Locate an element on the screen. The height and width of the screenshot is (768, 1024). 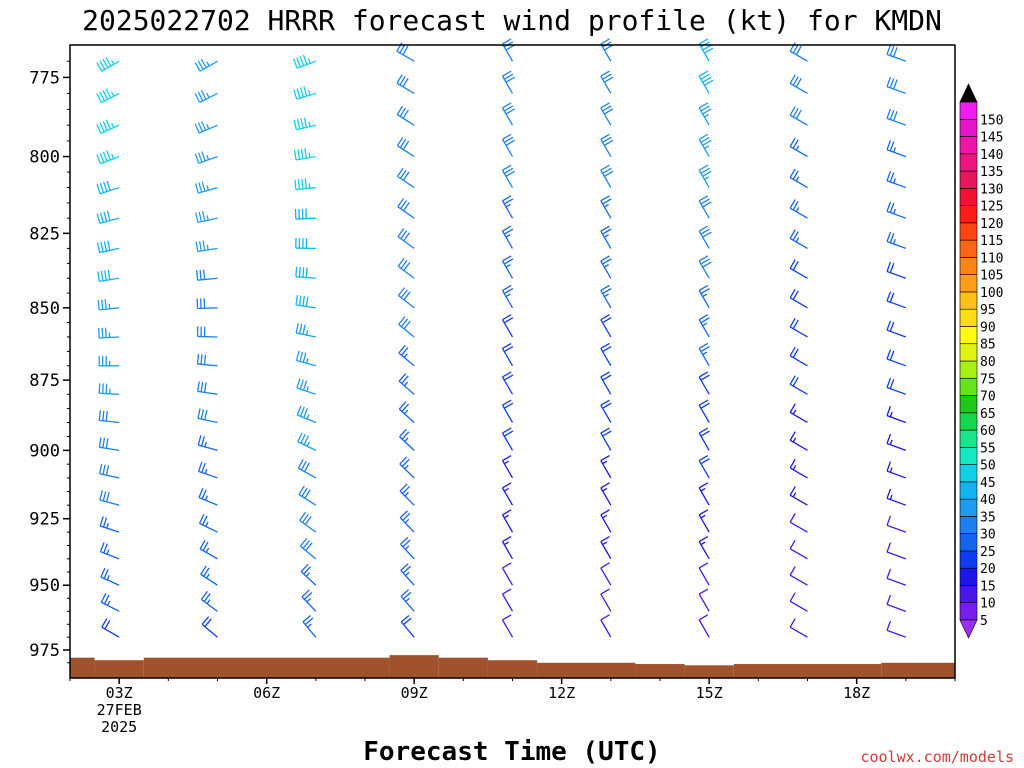
colorbar-label: 45 is located at coordinates (988, 483).